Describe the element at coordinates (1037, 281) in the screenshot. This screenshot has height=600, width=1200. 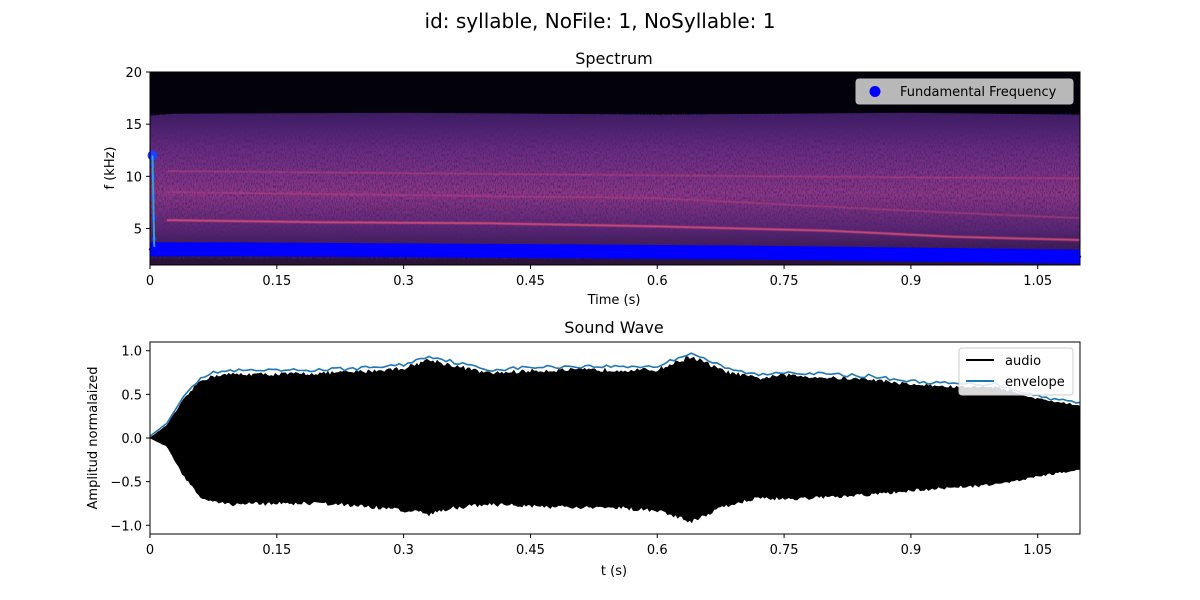
I see `spectrum-x-tick-label: 1.05` at that location.